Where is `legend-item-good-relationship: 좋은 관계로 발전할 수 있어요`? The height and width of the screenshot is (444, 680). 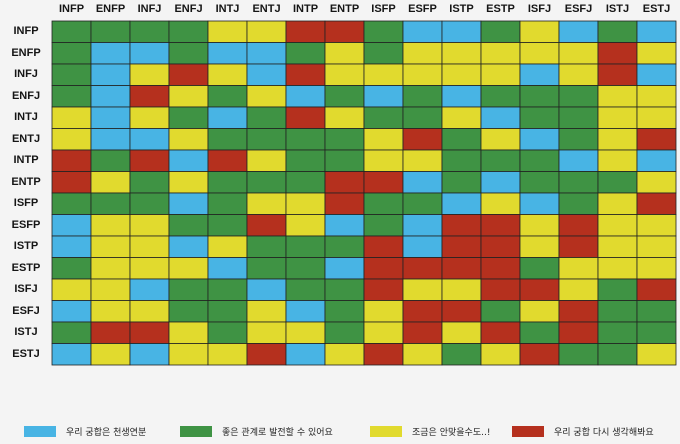 legend-item-good-relationship: 좋은 관계로 발전할 수 있어요 is located at coordinates (256, 431).